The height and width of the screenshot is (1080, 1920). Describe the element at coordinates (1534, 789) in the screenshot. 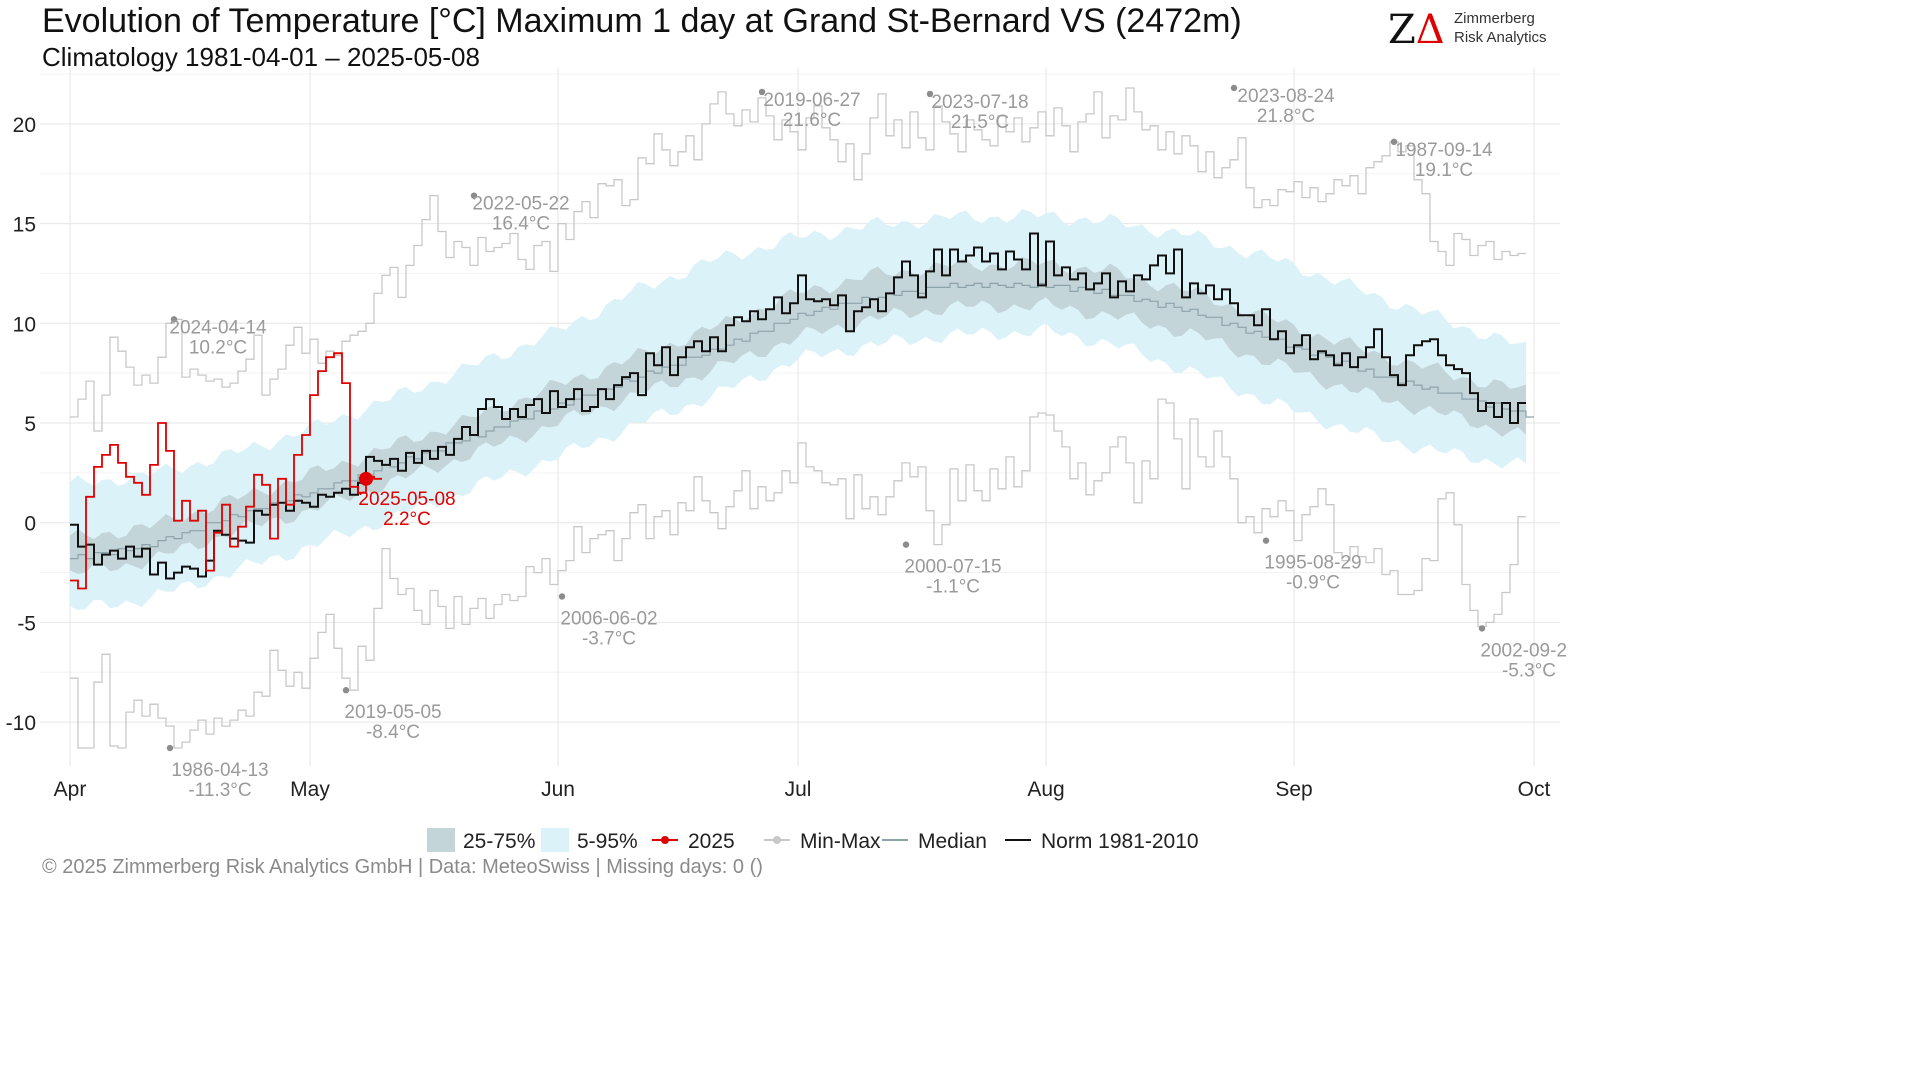

I see `x-tick-label: Oct` at that location.